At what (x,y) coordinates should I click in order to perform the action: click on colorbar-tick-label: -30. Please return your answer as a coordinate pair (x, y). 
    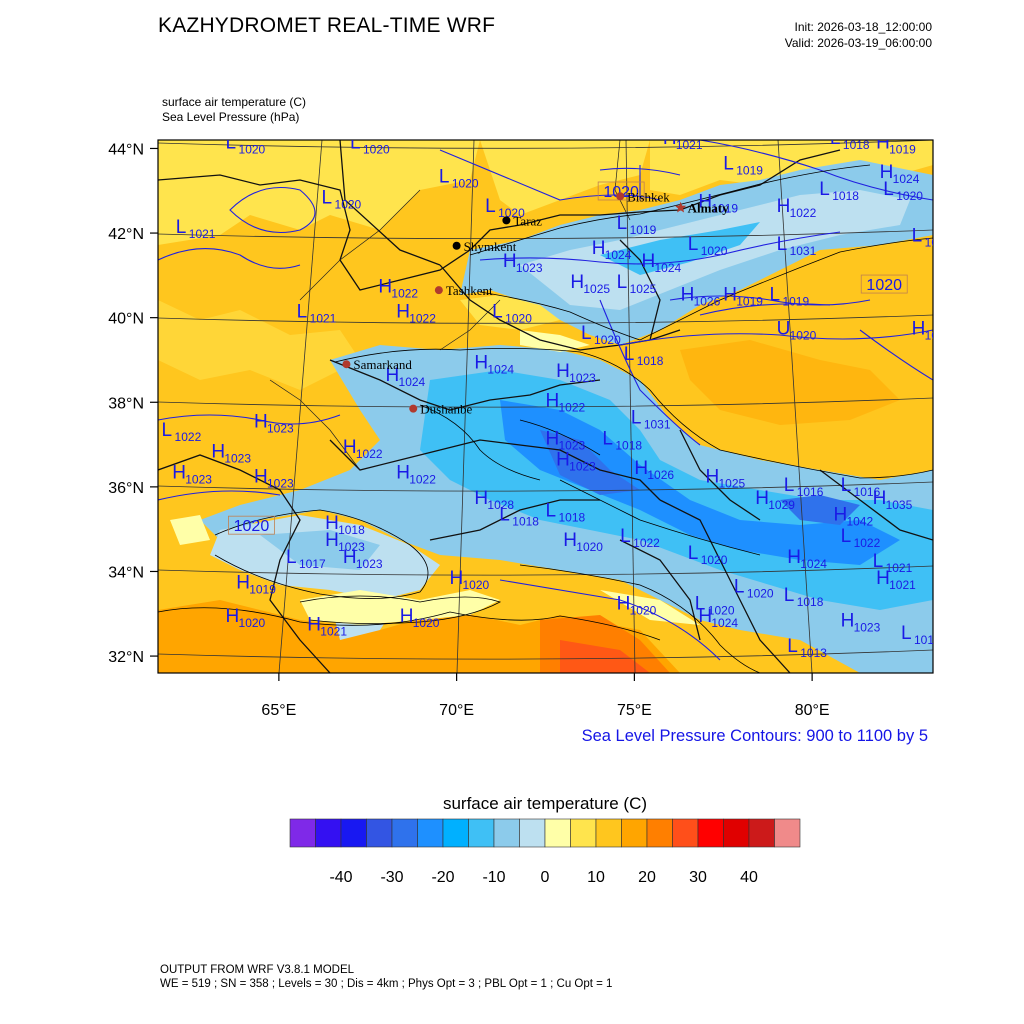
    Looking at the image, I should click on (391, 877).